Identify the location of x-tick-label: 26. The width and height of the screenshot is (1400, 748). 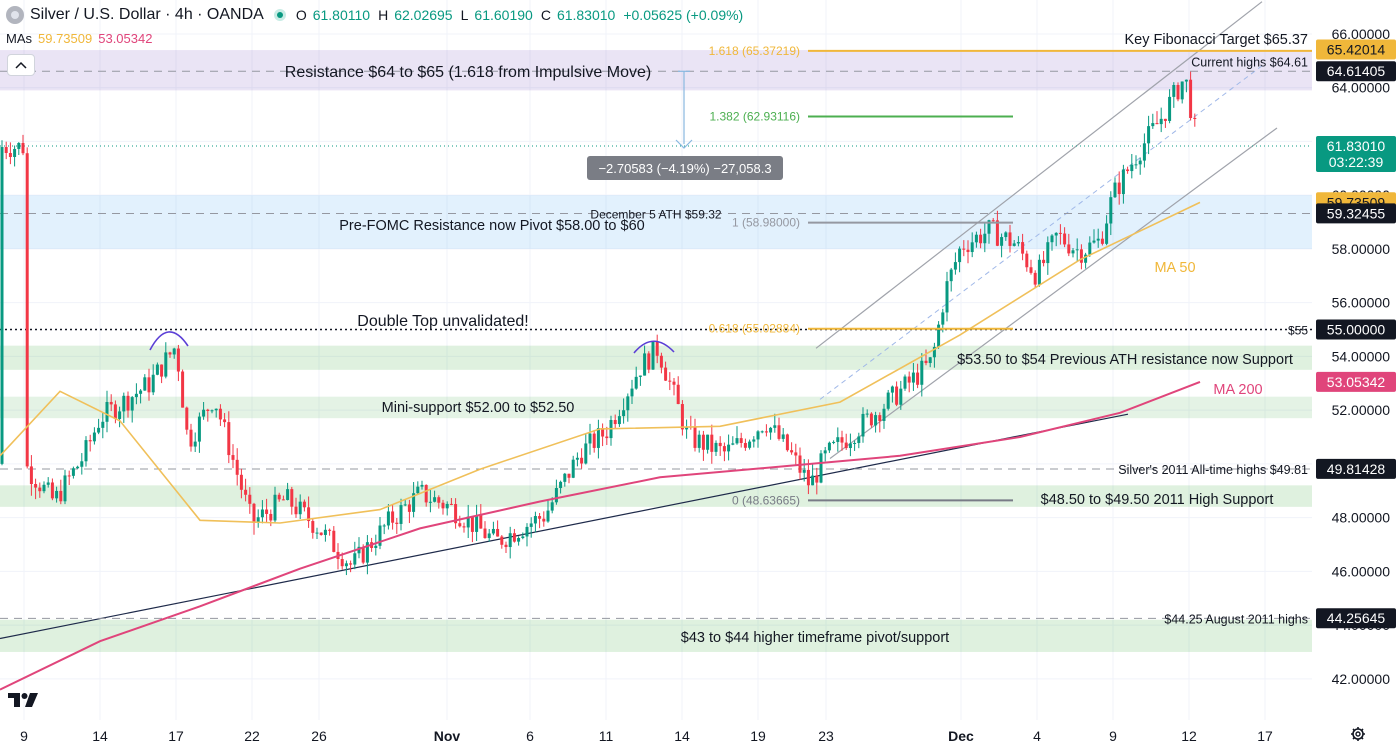
(319, 736).